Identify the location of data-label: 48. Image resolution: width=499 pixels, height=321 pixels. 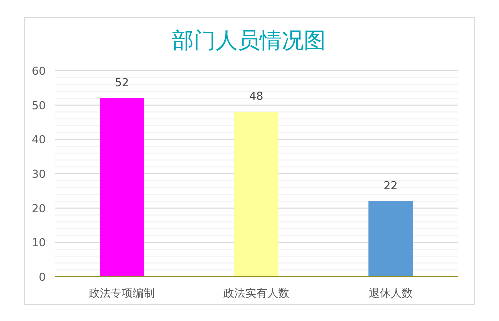
(257, 97).